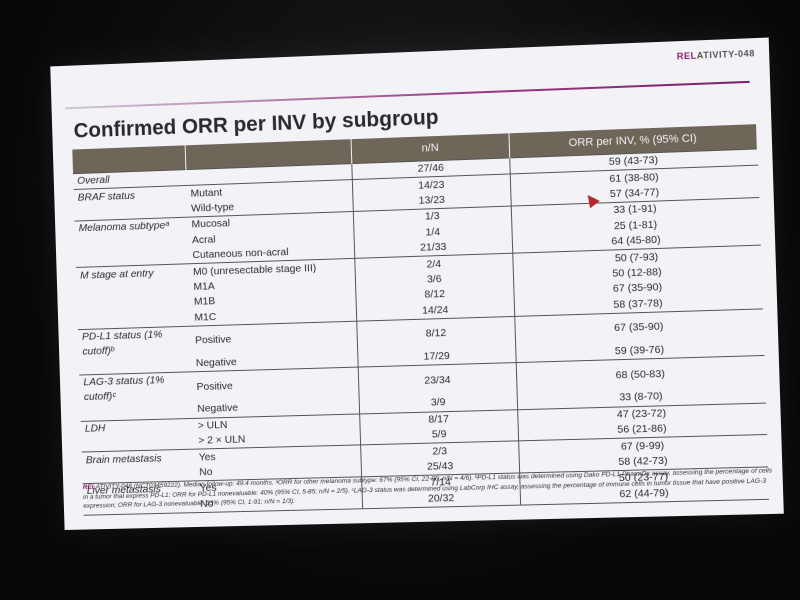 Image resolution: width=800 pixels, height=600 pixels. I want to click on row-n-over-n: 23/34, so click(437, 380).